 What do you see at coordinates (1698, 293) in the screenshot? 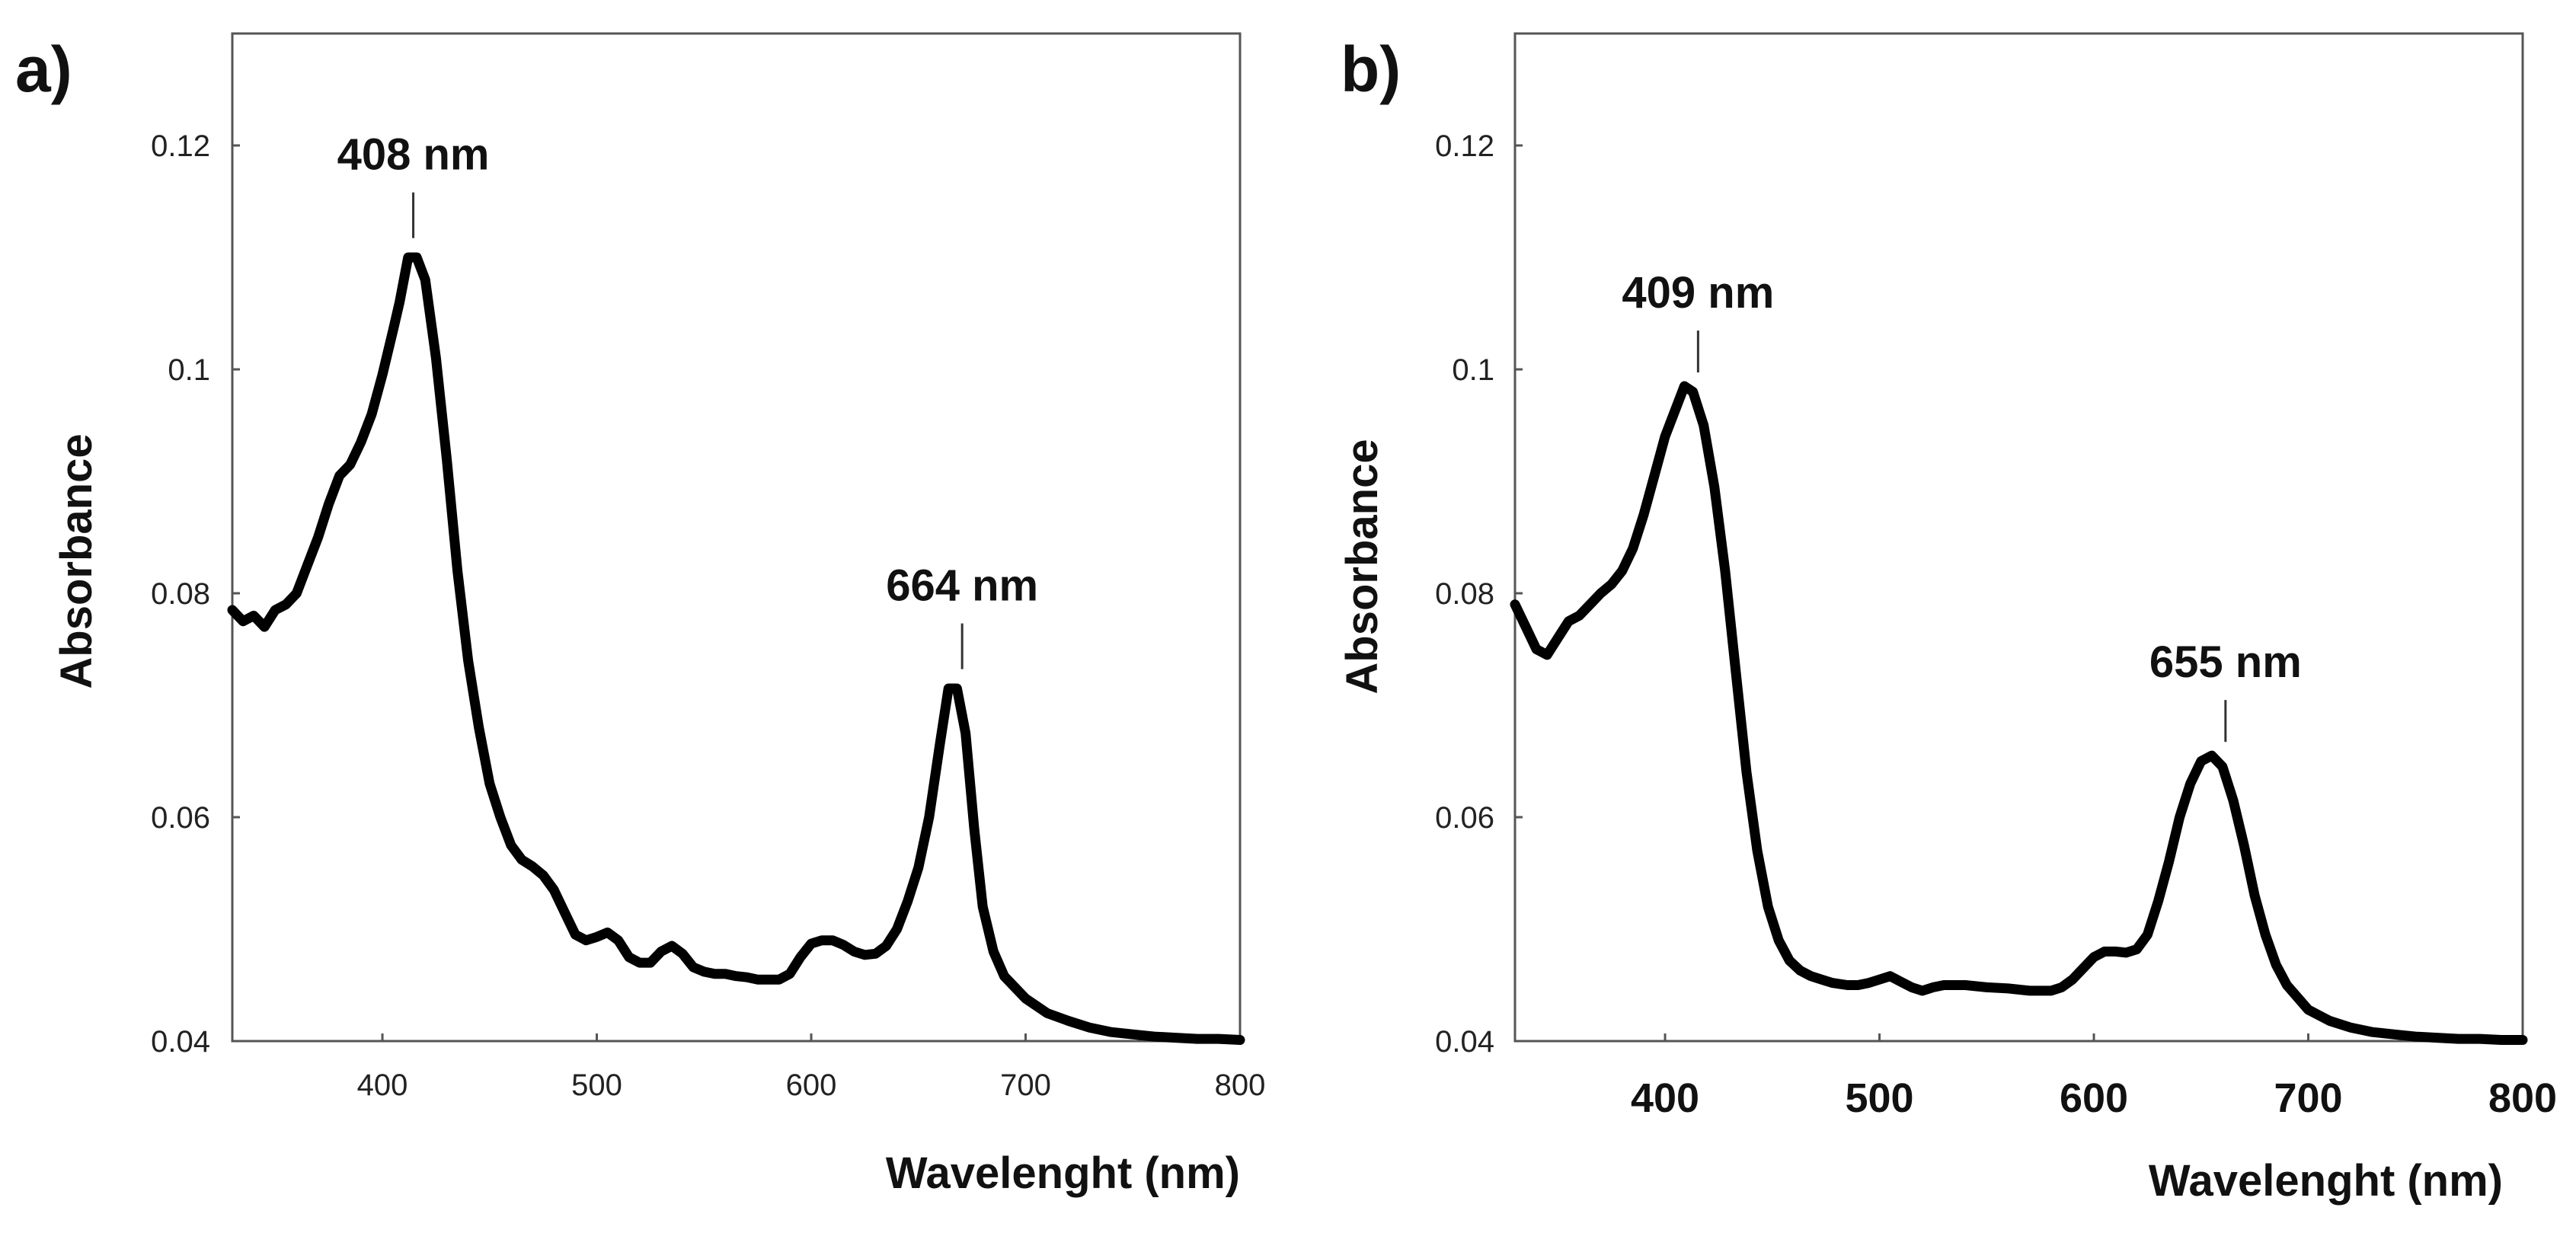
I see `peak-label: 409 nm` at bounding box center [1698, 293].